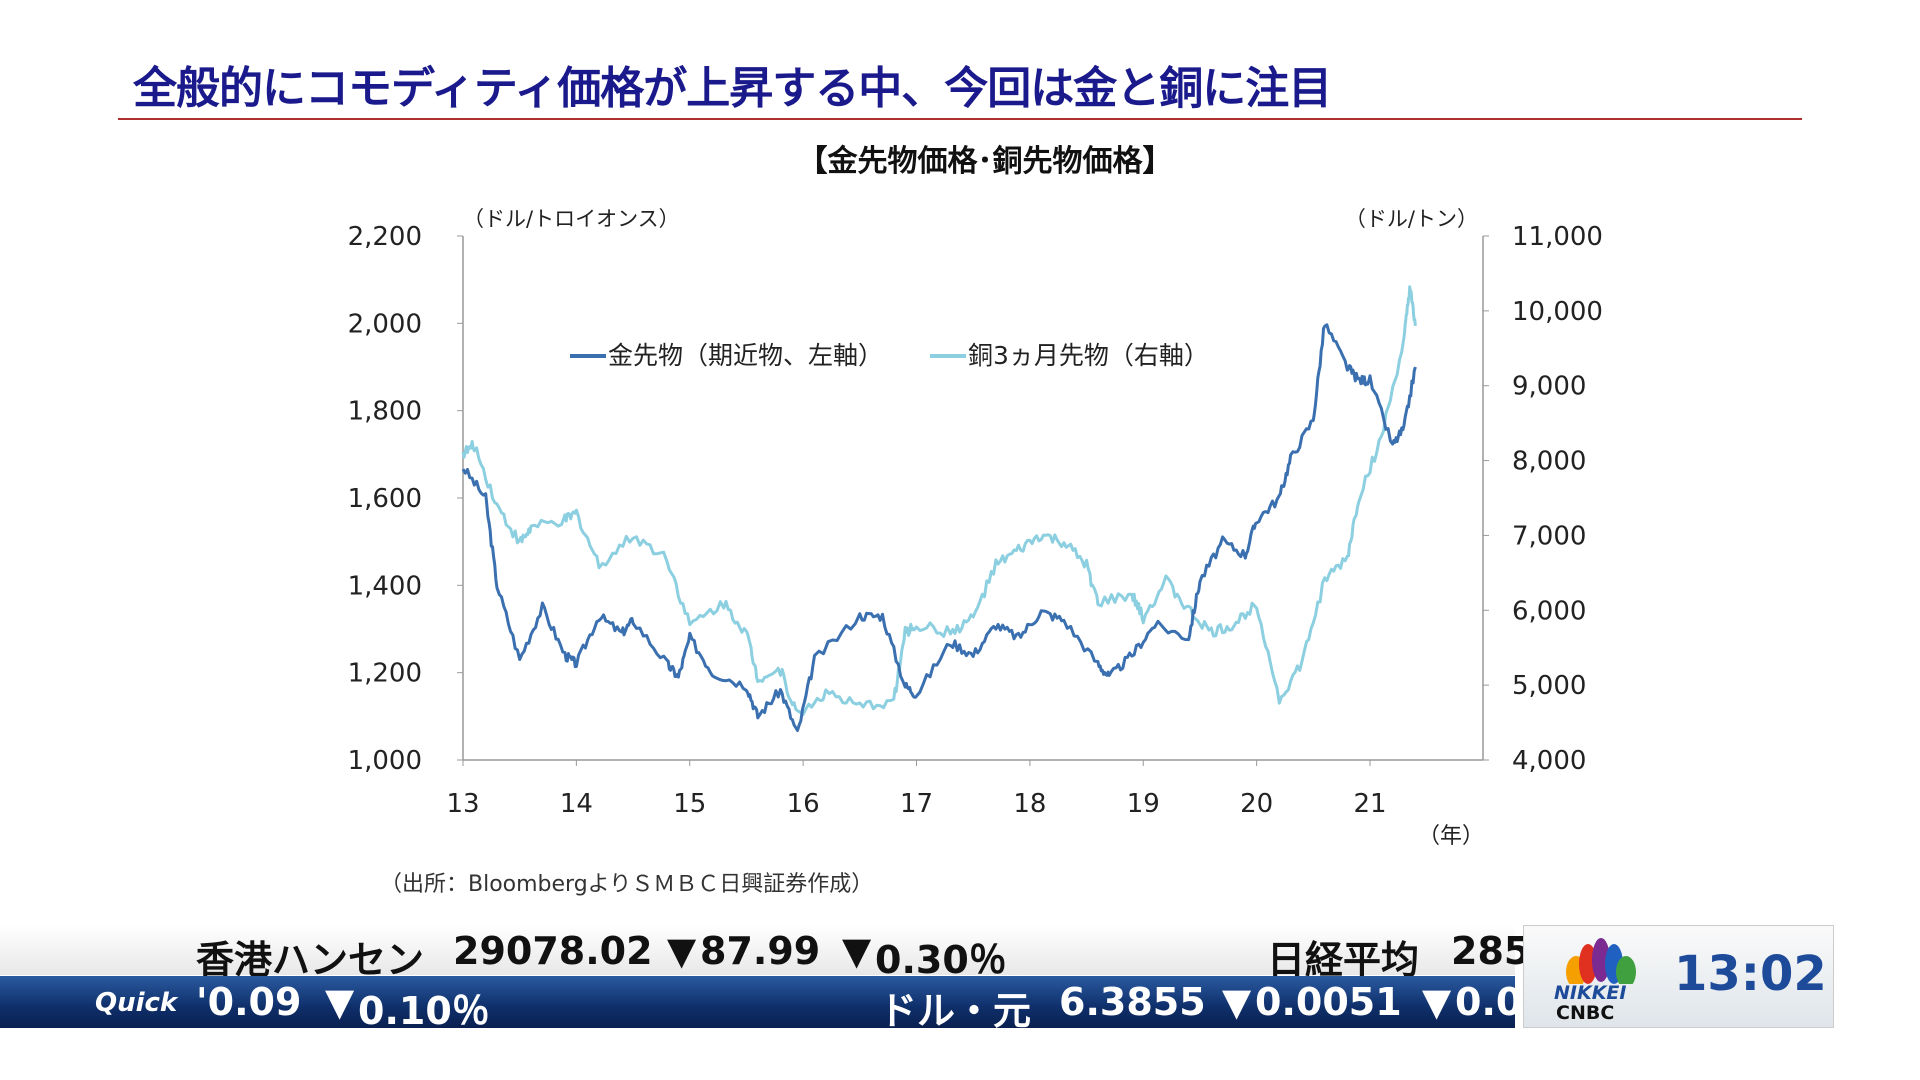 Image resolution: width=1920 pixels, height=1080 pixels. What do you see at coordinates (1491, 951) in the screenshot?
I see `ticker-value: 285` at bounding box center [1491, 951].